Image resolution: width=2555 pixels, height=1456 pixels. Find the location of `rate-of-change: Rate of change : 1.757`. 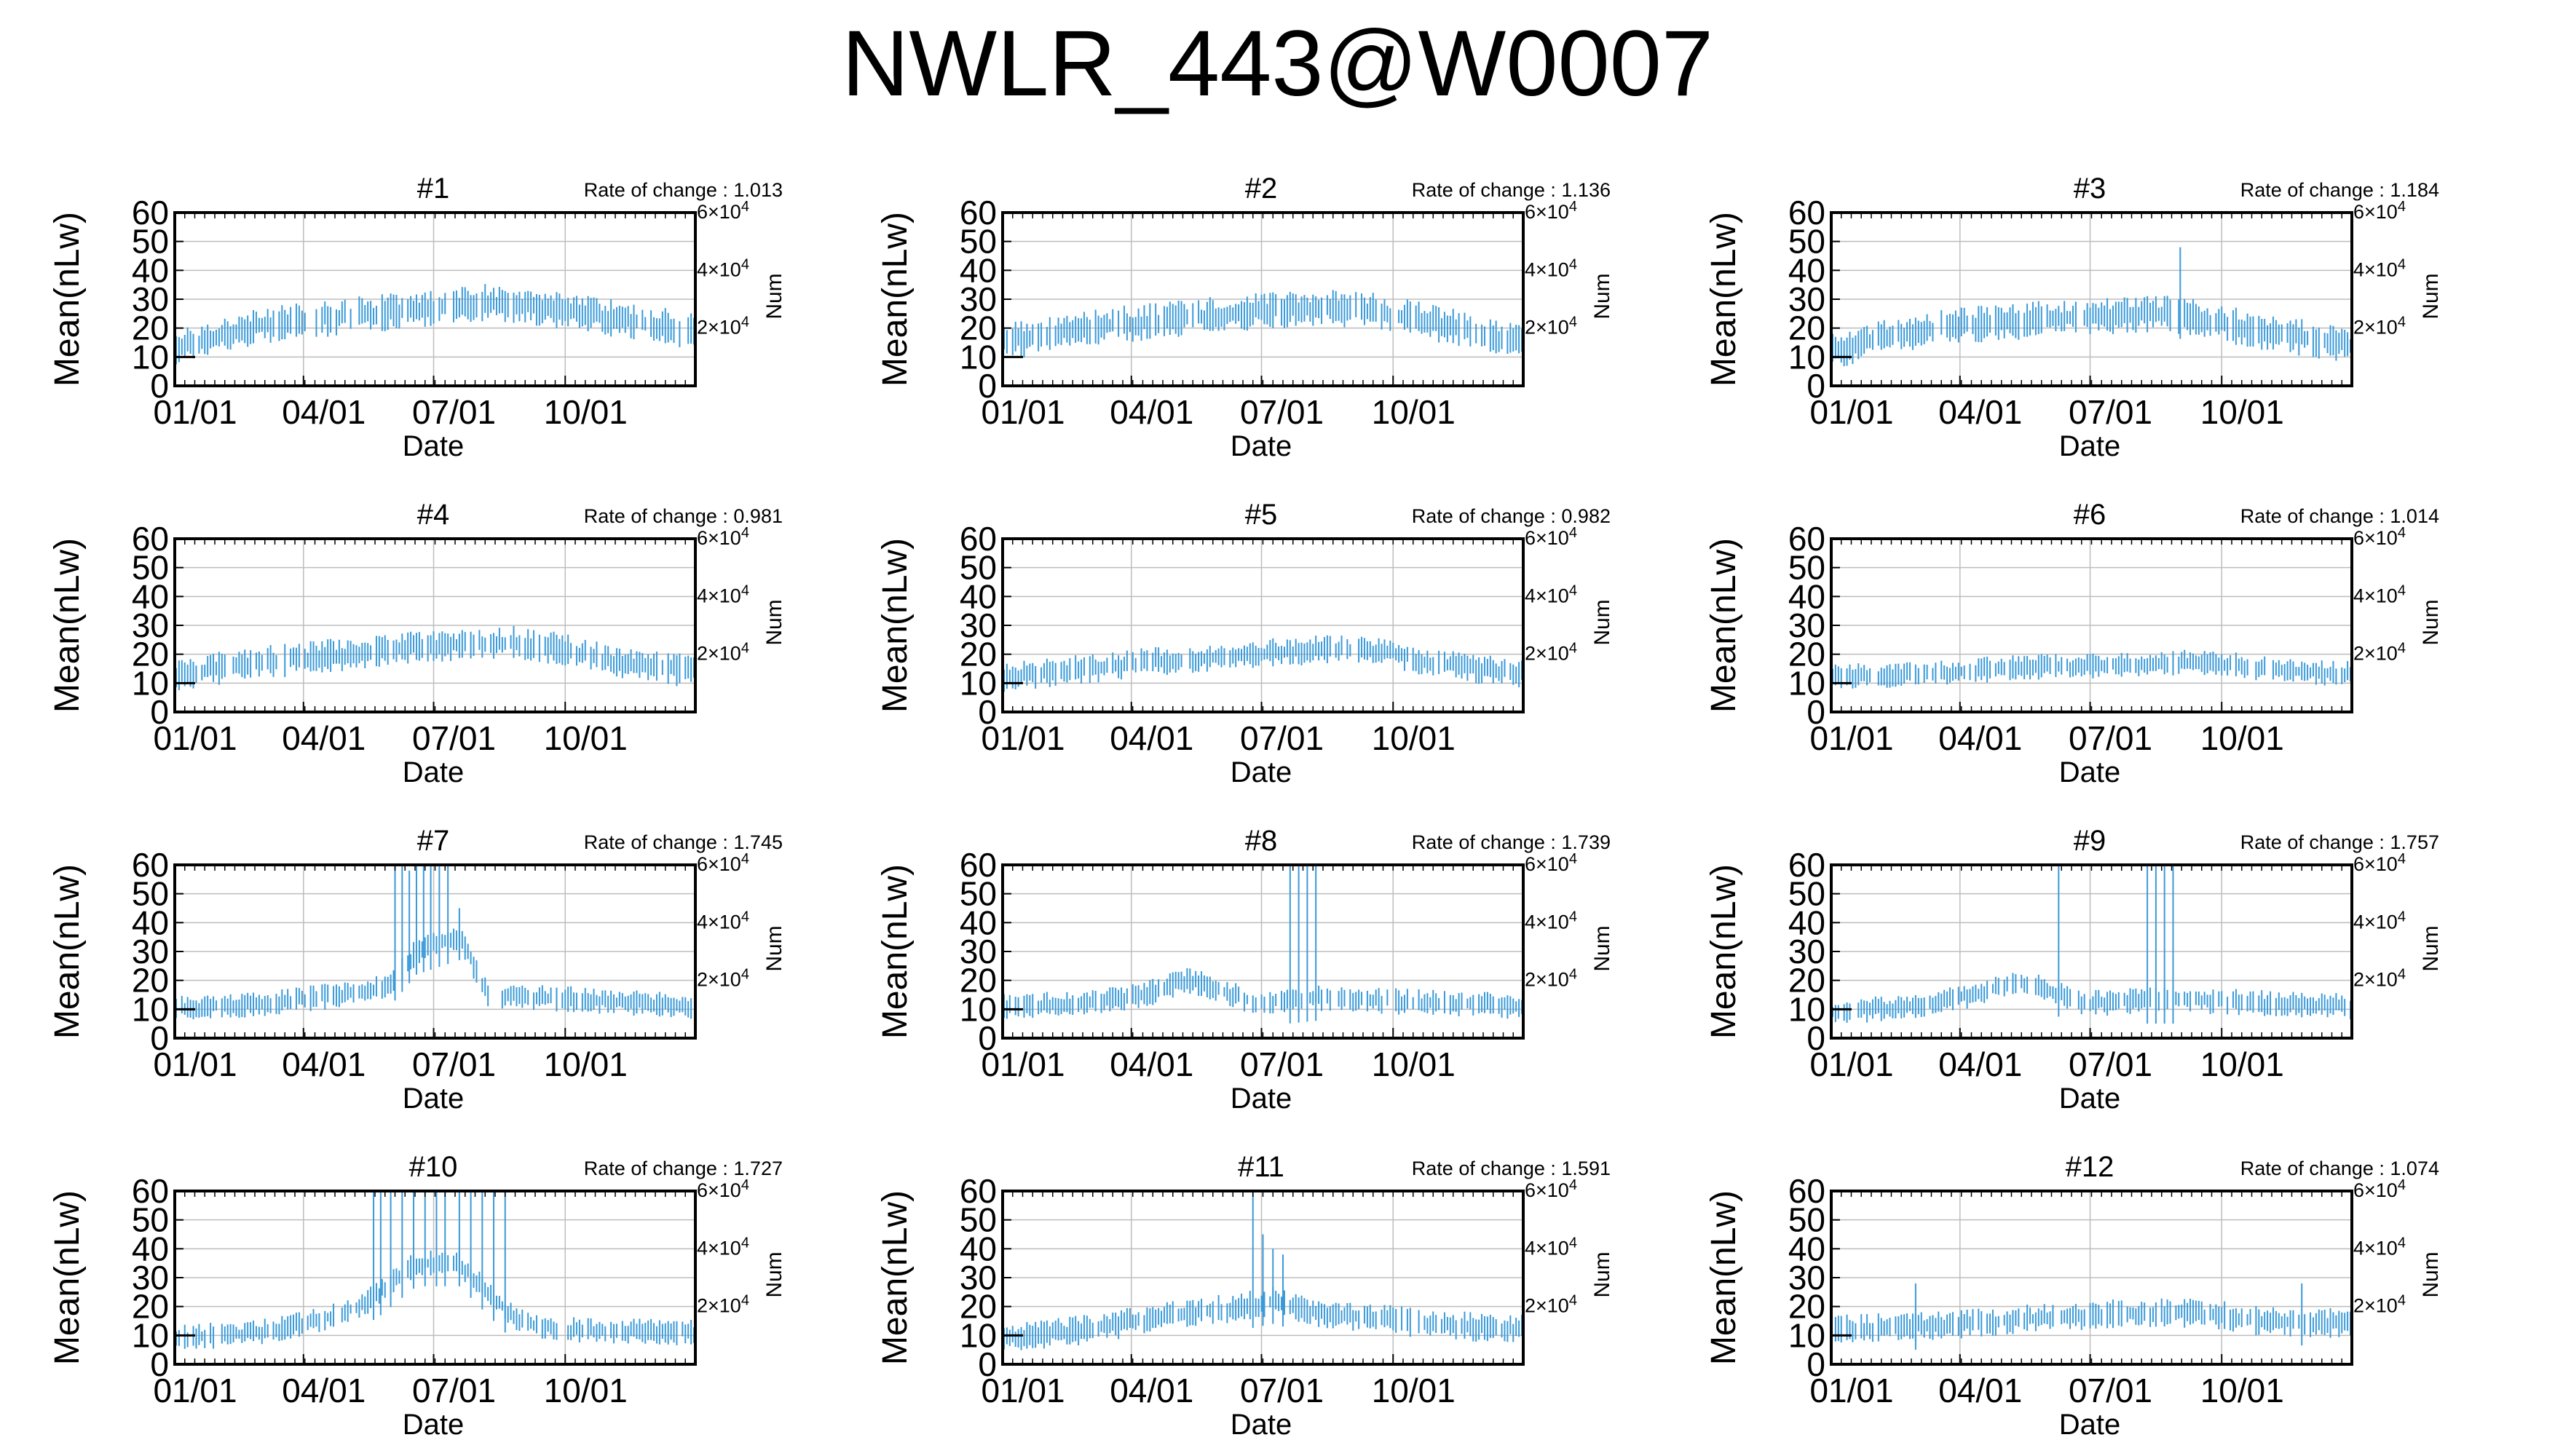

rate-of-change: Rate of change : 1.757 is located at coordinates (2339, 842).